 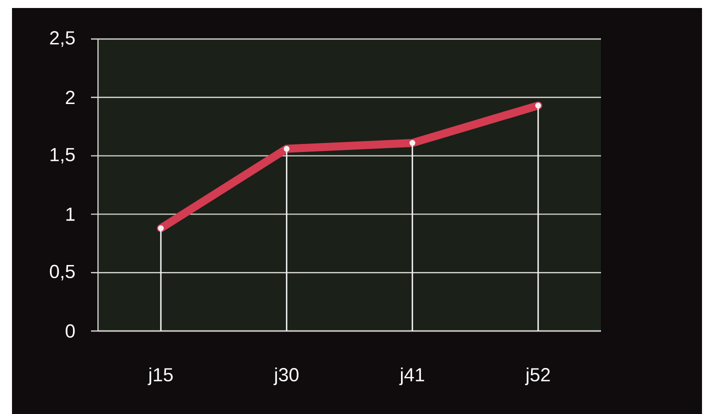 What do you see at coordinates (70, 331) in the screenshot?
I see `y-tick-label: 0` at bounding box center [70, 331].